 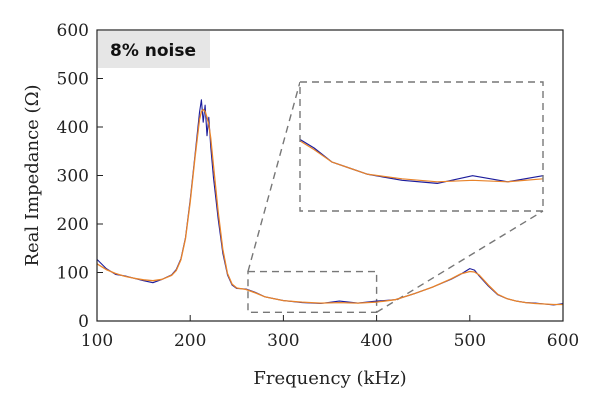 What do you see at coordinates (73, 128) in the screenshot?
I see `y-tick-label: 400` at bounding box center [73, 128].